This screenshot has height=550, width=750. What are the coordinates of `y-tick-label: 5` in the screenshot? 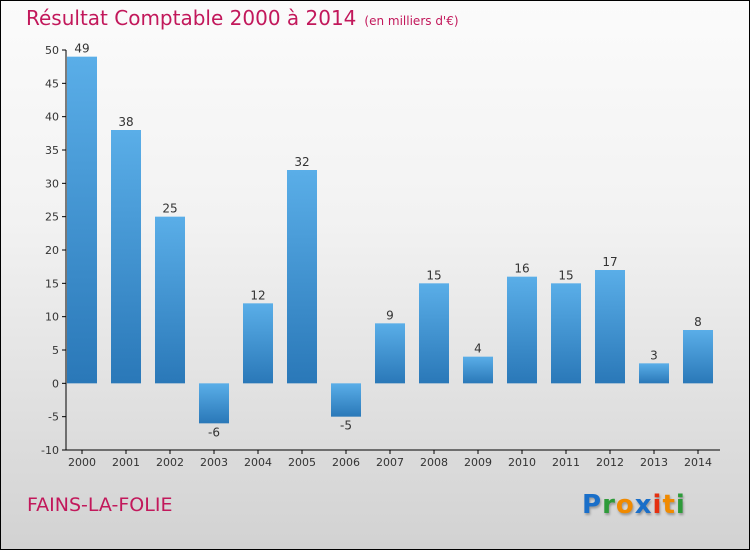 It's located at (55, 350).